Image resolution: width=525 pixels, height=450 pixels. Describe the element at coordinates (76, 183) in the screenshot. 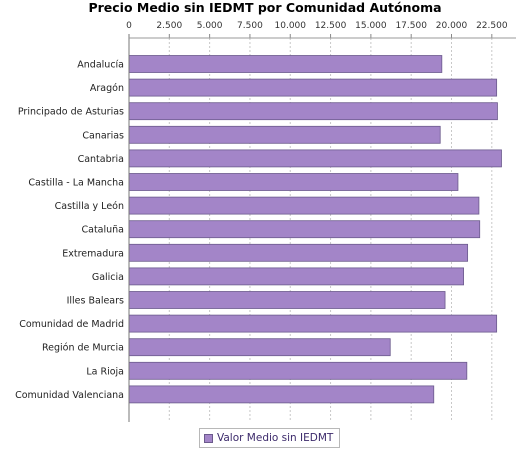

I see `category-label: Castilla - La Mancha` at that location.